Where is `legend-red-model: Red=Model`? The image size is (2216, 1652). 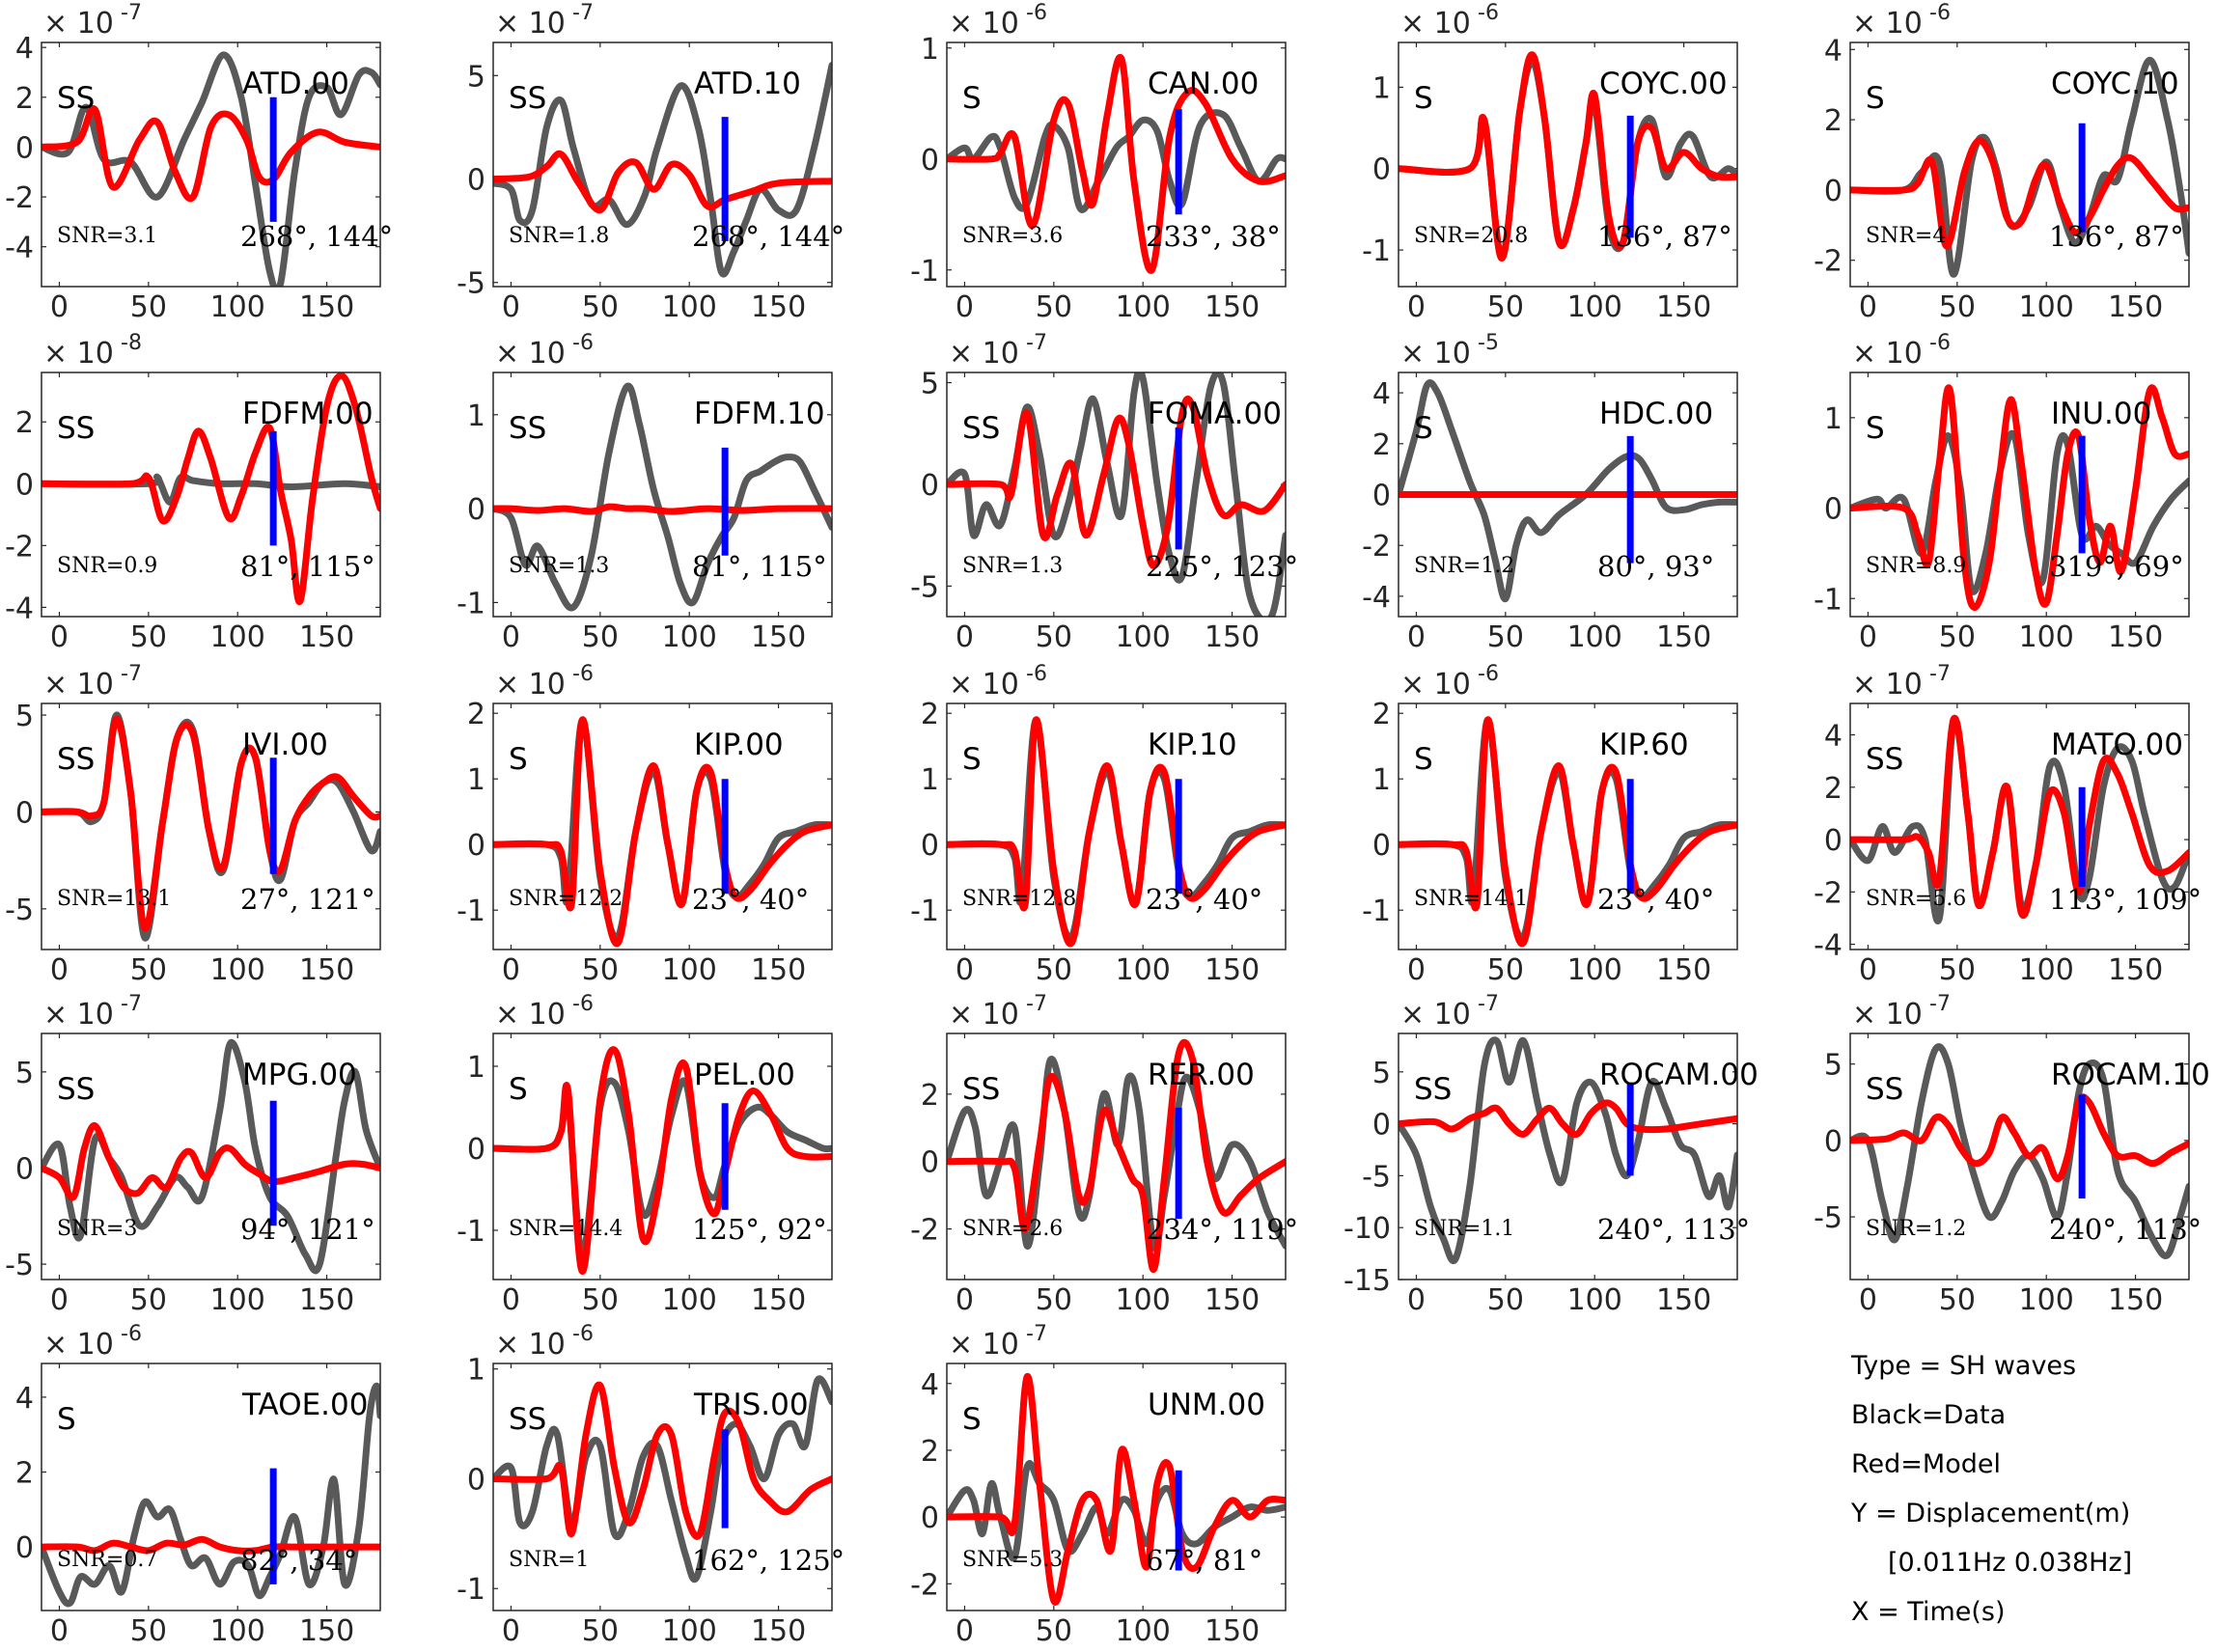 legend-red-model: Red=Model is located at coordinates (1926, 1464).